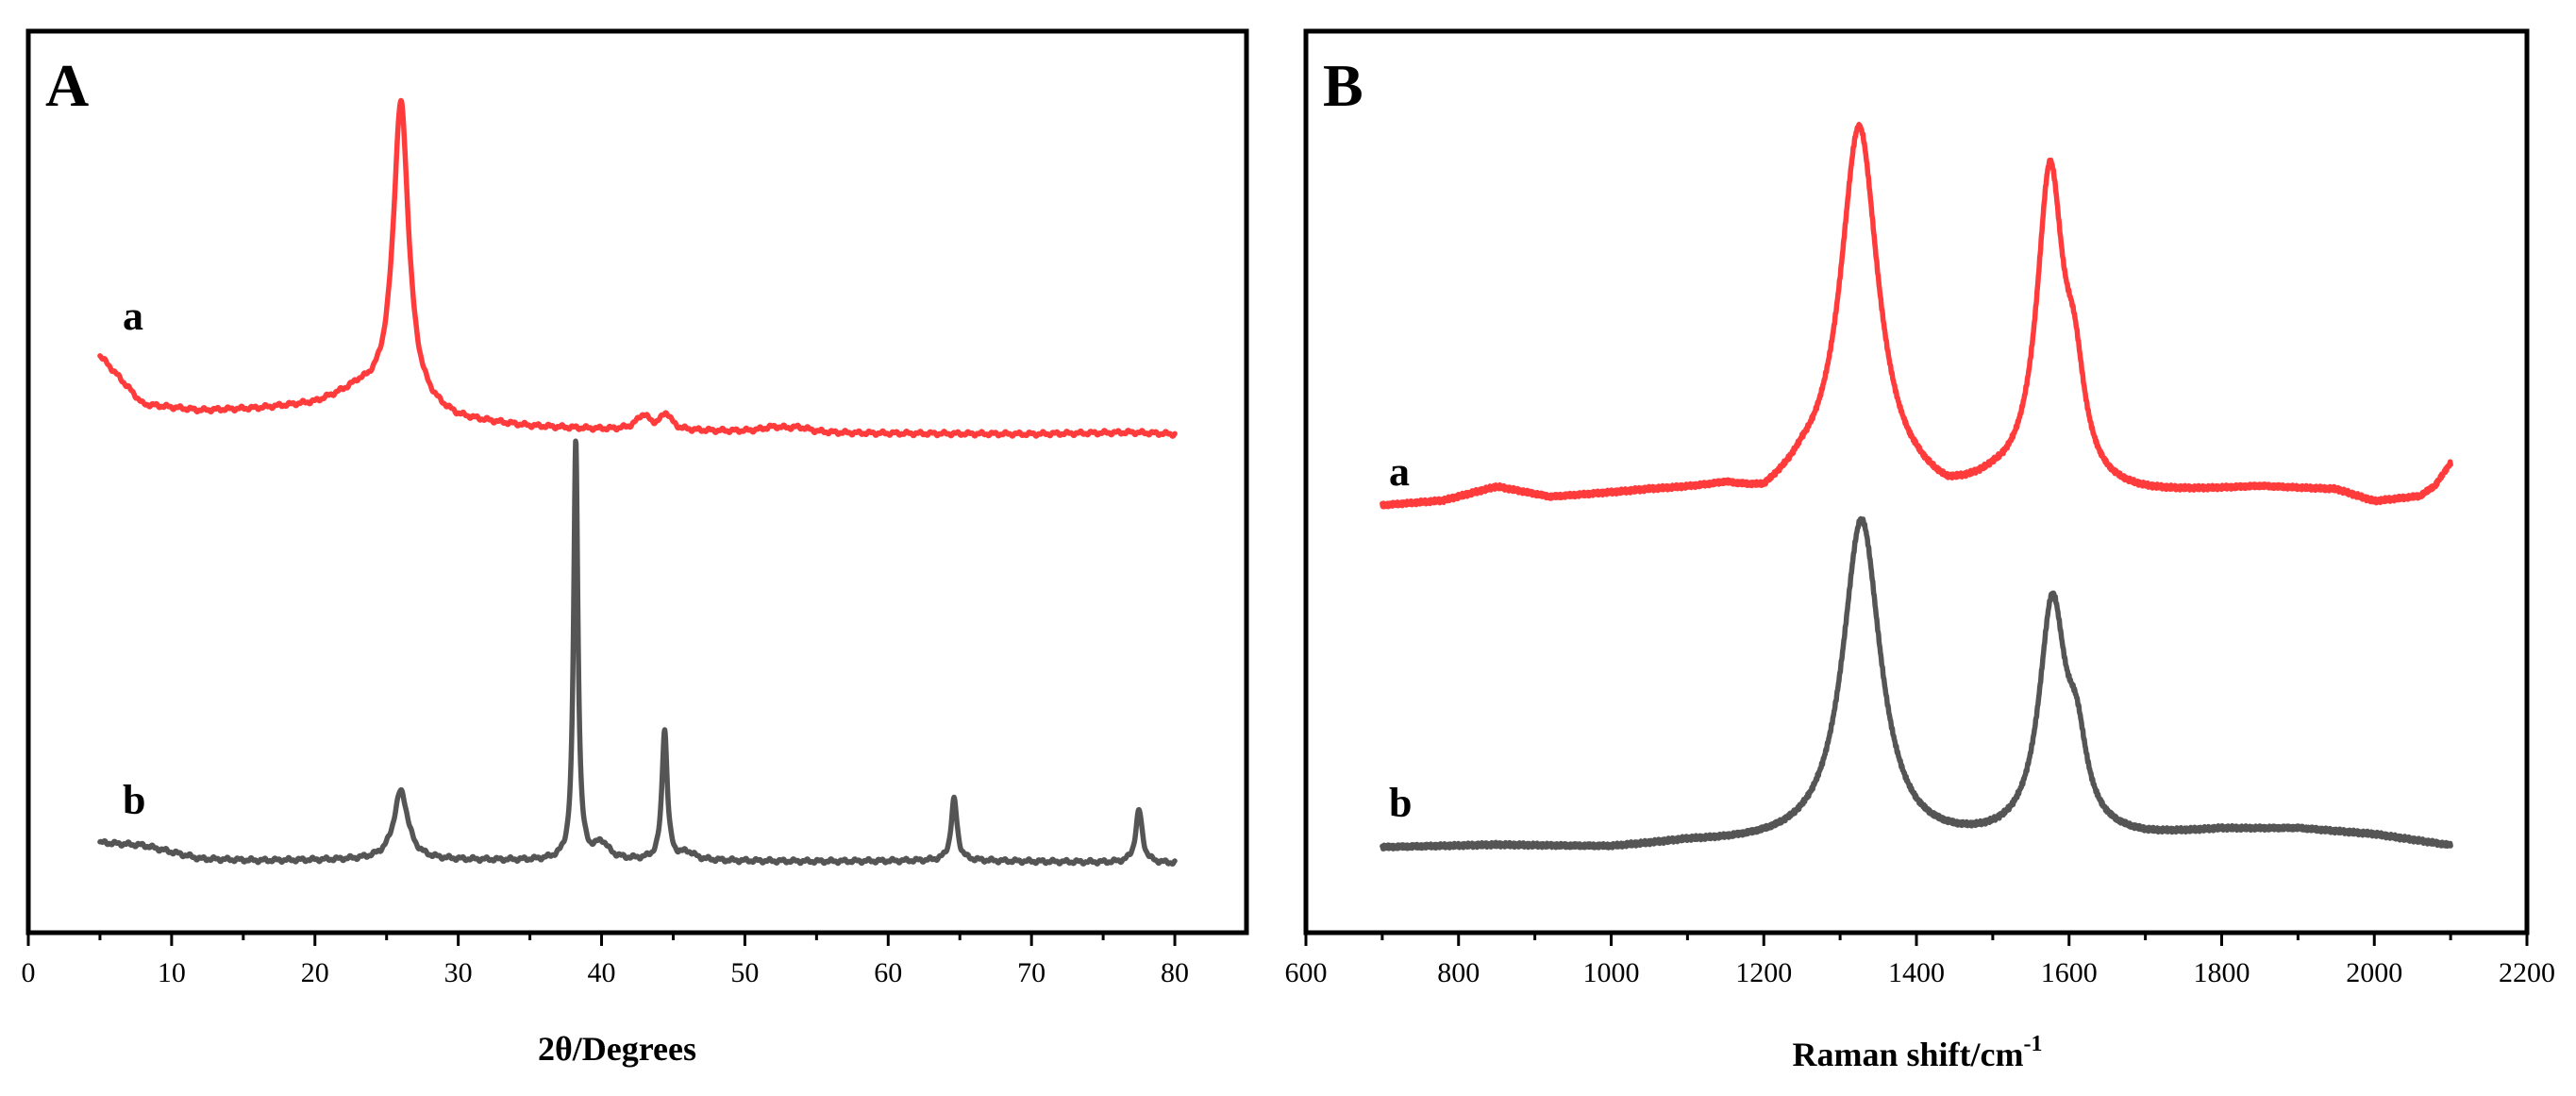  I want to click on series-label-a-a: a, so click(133, 316).